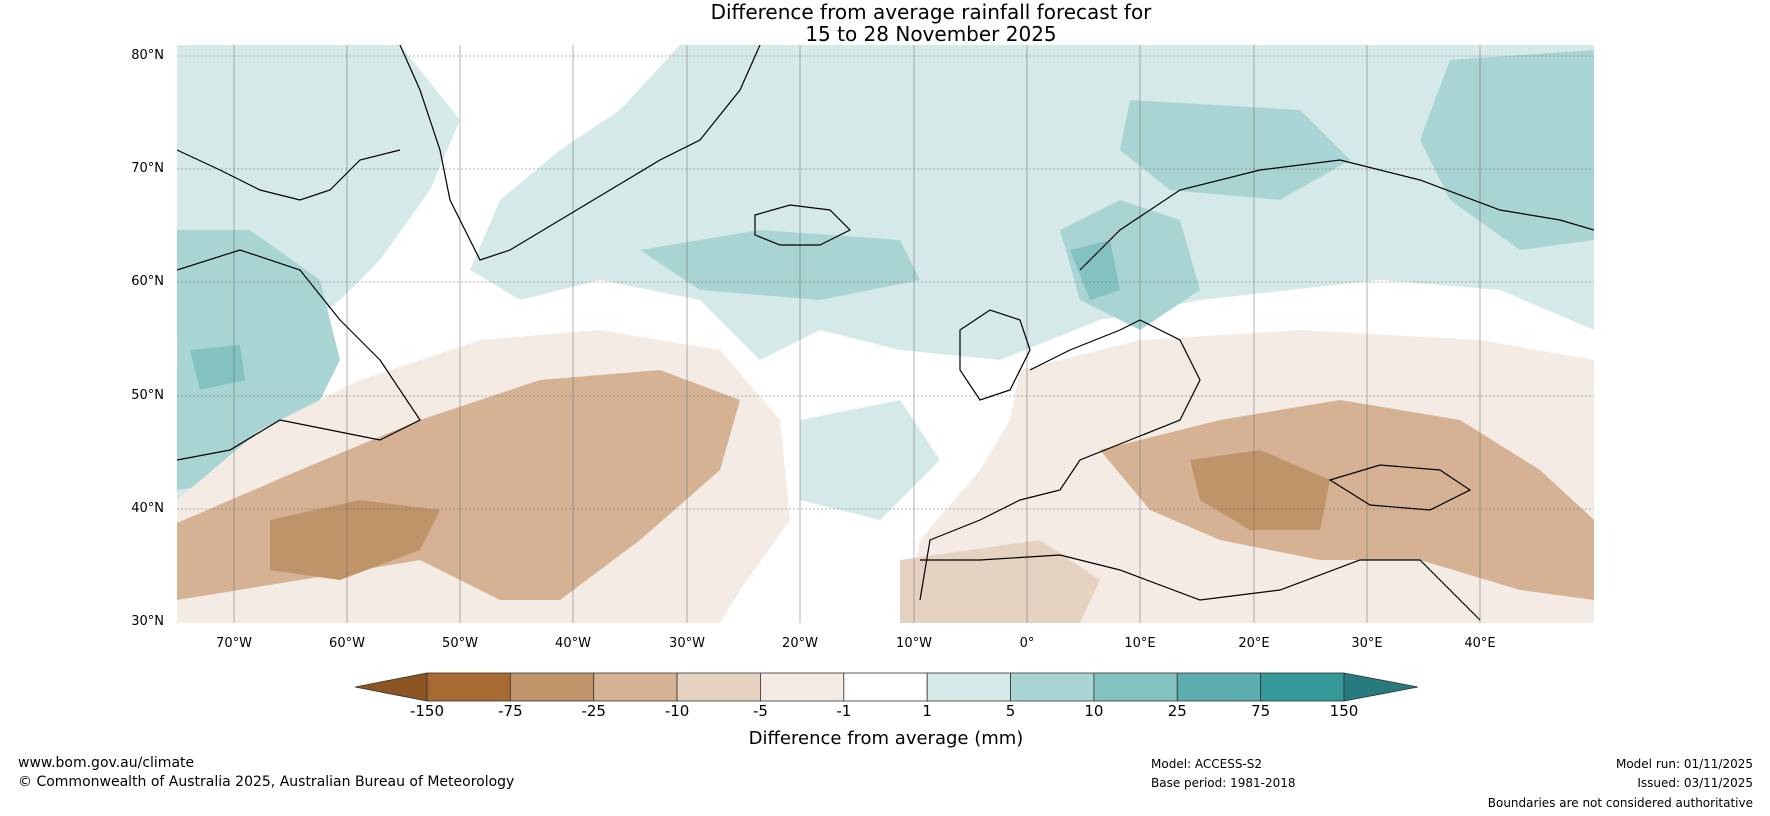  I want to click on lon-label: 20°W, so click(800, 643).